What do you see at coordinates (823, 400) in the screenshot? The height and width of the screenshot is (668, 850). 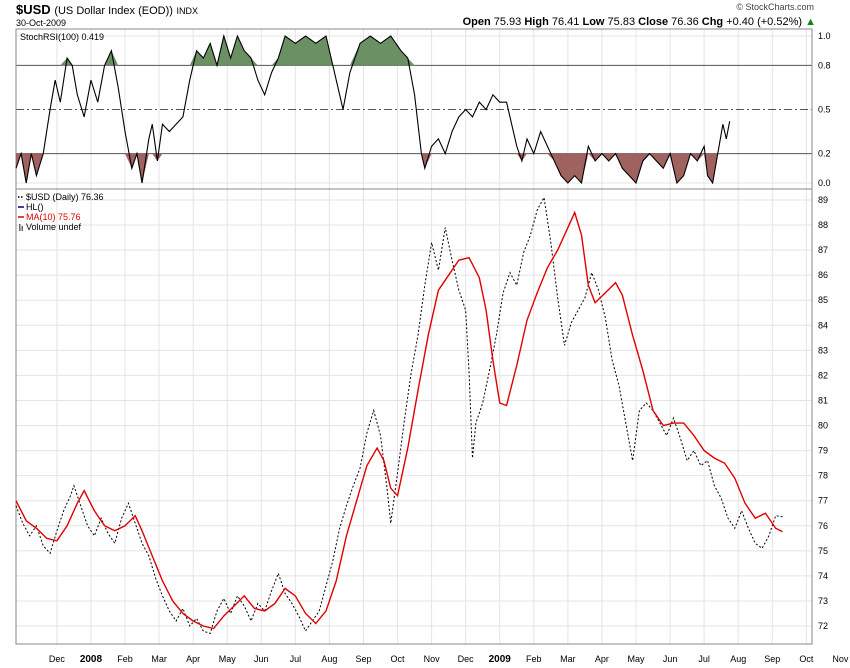 I see `price-y-tick: 81` at bounding box center [823, 400].